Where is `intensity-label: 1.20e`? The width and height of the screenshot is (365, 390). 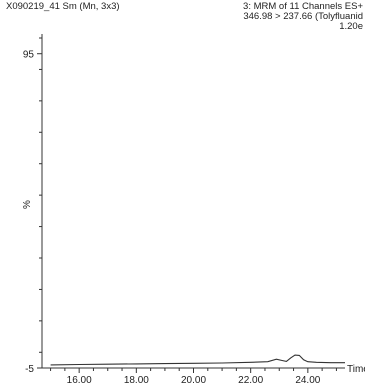
intensity-label: 1.20e is located at coordinates (351, 26).